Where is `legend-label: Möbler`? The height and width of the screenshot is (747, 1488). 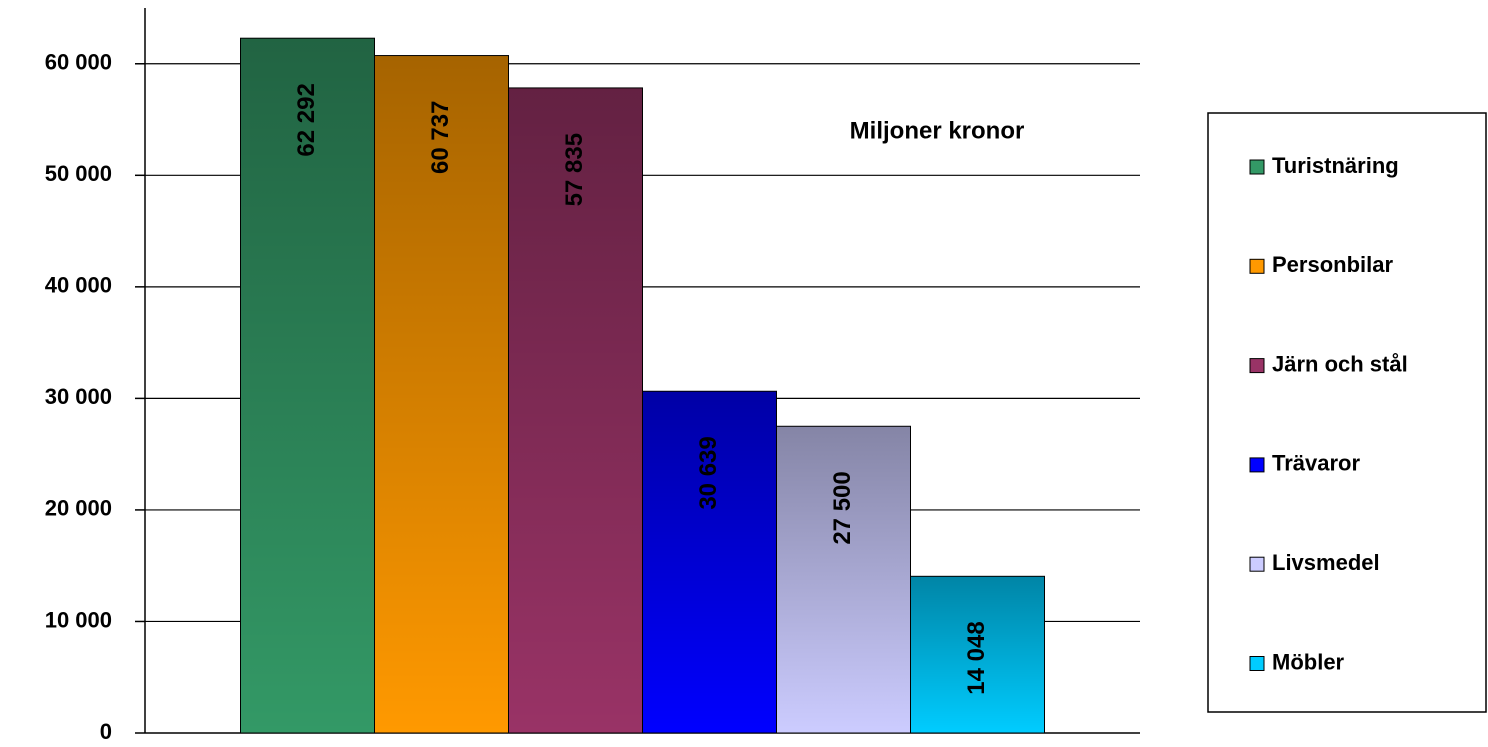
legend-label: Möbler is located at coordinates (1308, 661).